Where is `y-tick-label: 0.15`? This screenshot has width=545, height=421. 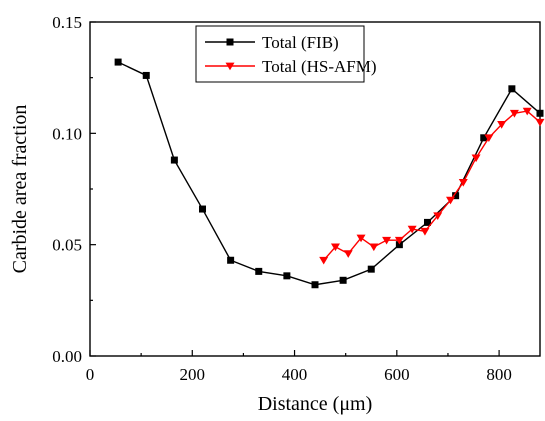
y-tick-label: 0.15 is located at coordinates (67, 22).